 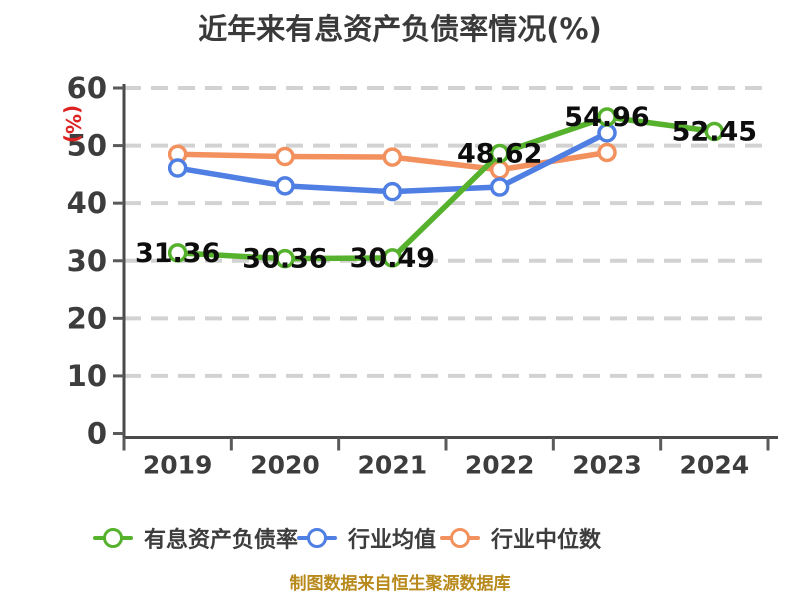 I want to click on x-tick-label: 2021, so click(x=393, y=465).